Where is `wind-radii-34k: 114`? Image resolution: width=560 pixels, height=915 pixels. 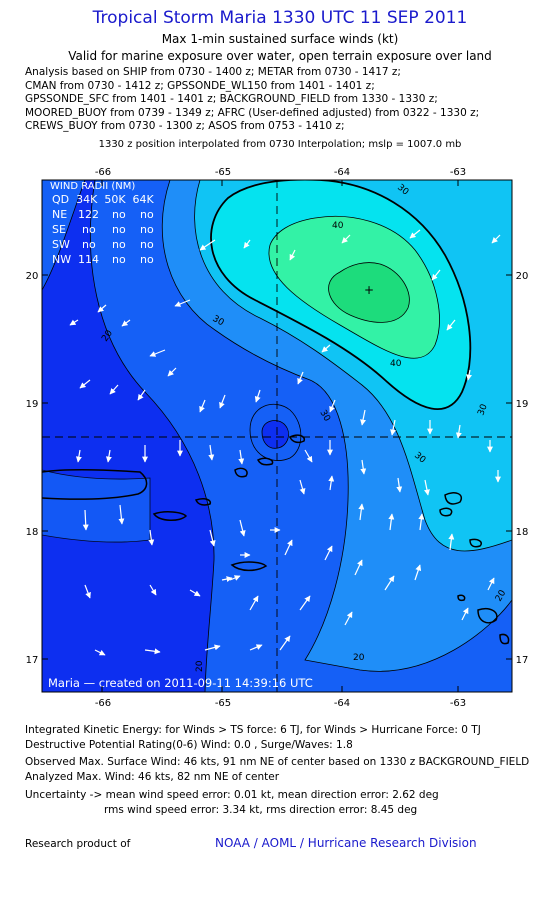
wind-radii-34k: 114 is located at coordinates (88, 259).